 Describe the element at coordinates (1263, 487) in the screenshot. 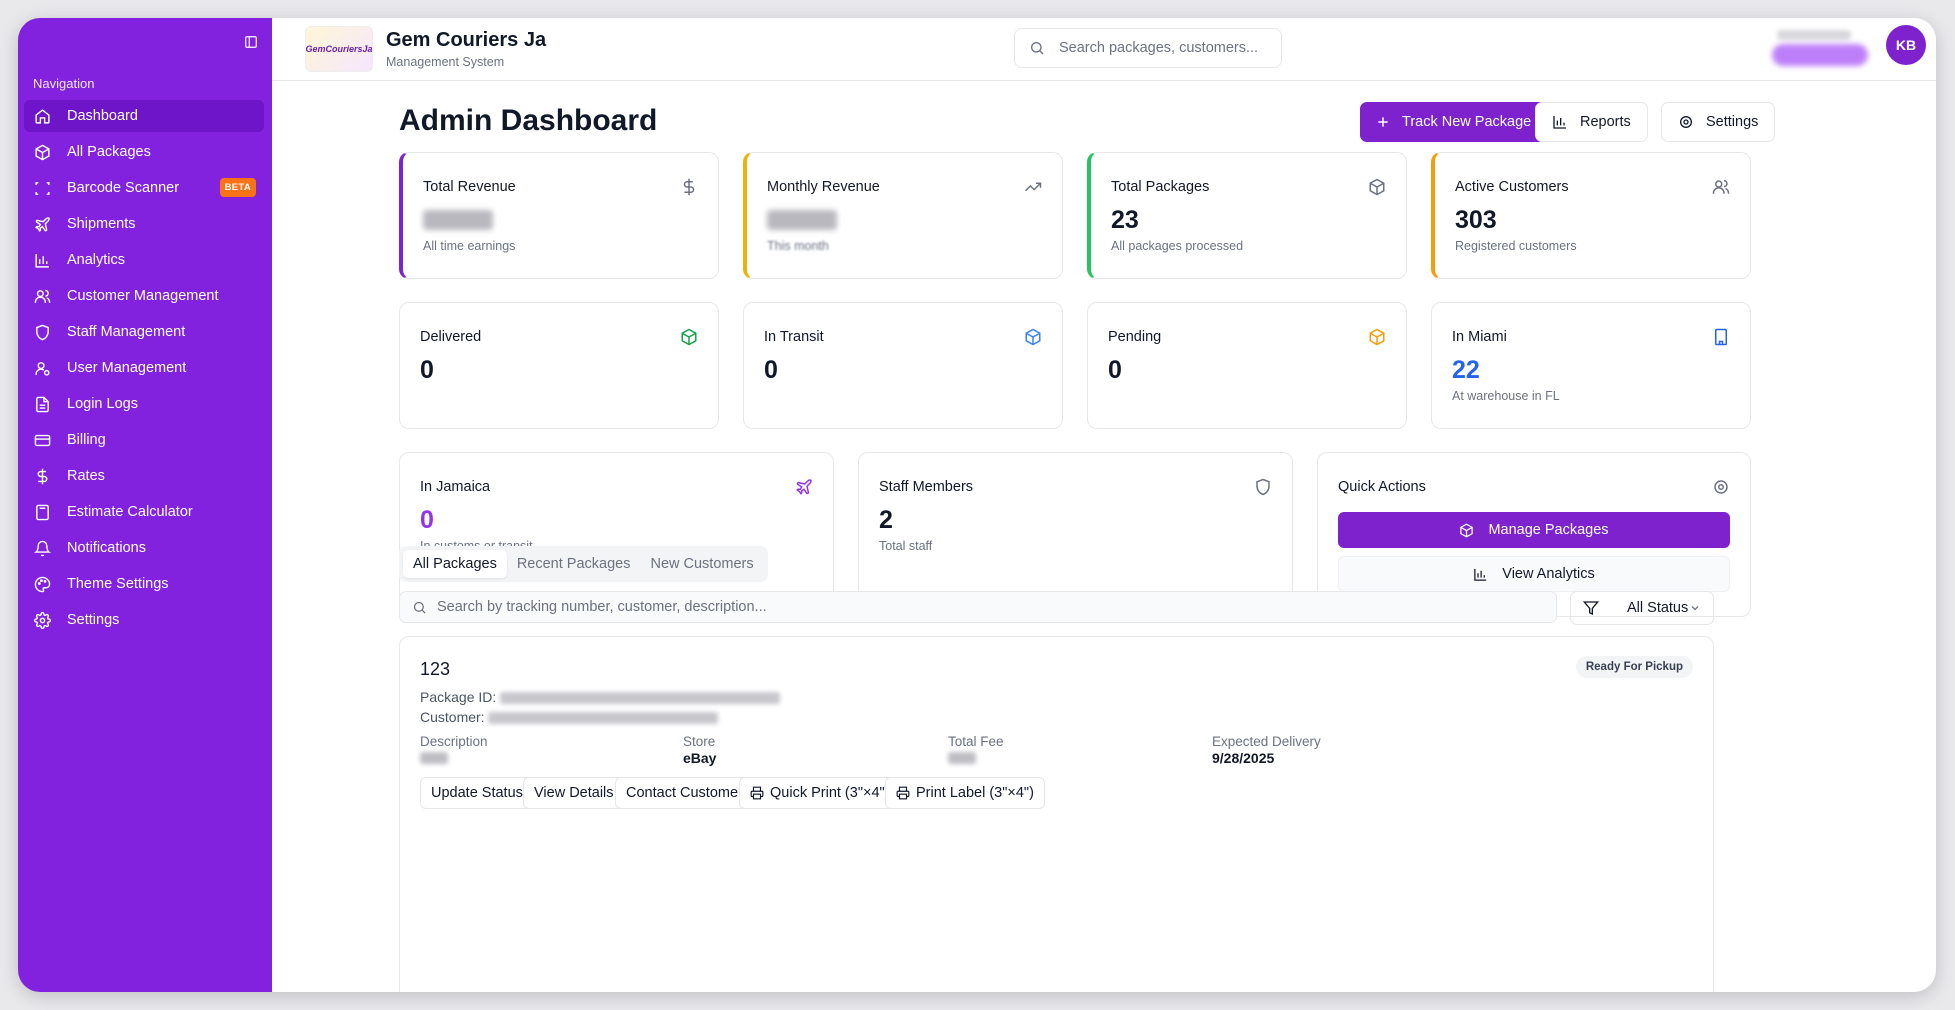

I see `shield-icon` at that location.